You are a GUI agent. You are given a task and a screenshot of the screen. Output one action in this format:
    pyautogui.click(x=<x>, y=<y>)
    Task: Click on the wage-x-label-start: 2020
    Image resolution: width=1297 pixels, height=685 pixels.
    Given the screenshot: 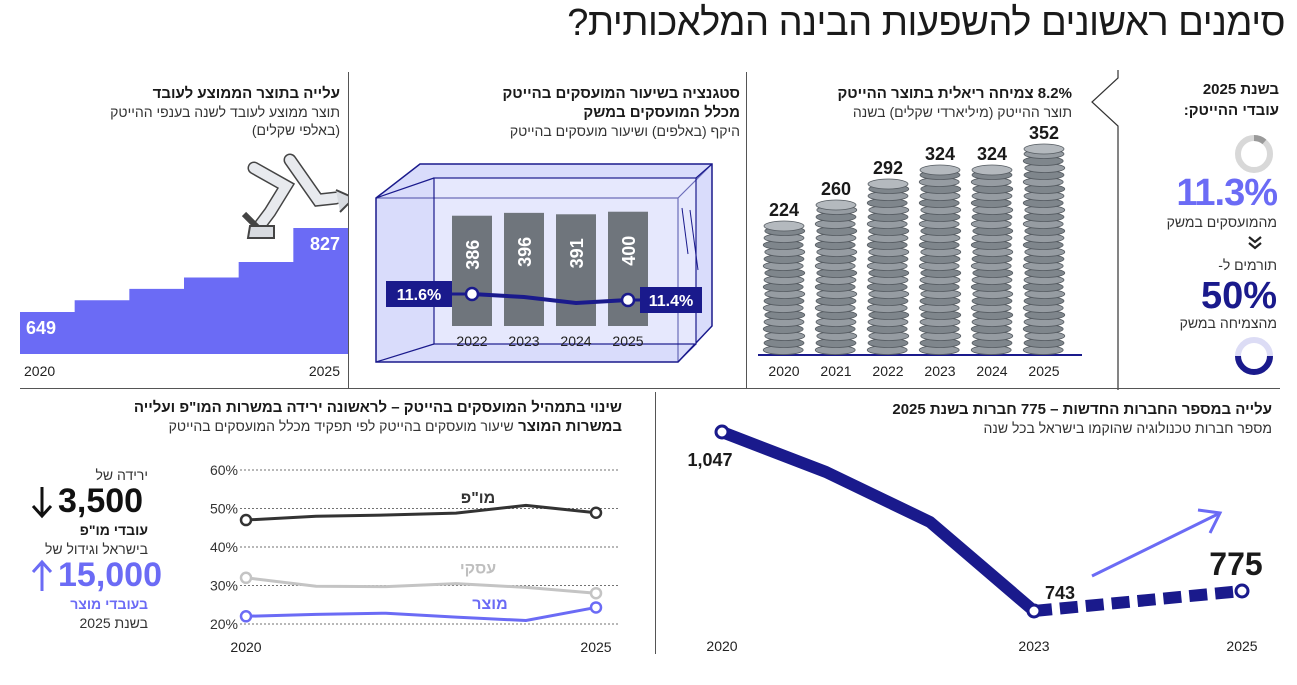 What is the action you would take?
    pyautogui.click(x=39, y=371)
    